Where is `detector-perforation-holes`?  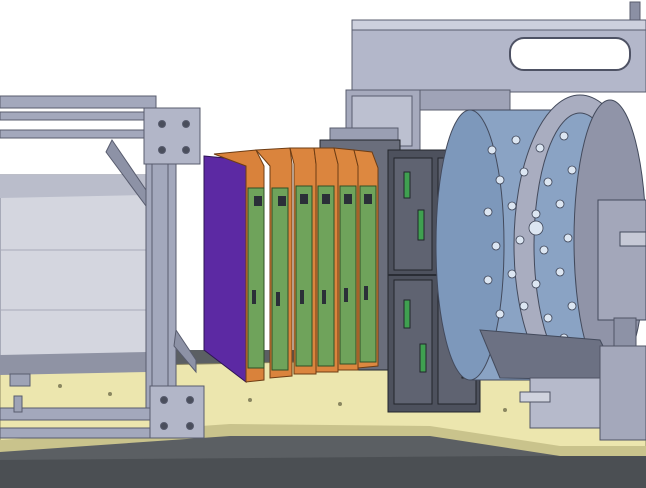
detector-perforation-holes is located at coordinates (530, 243).